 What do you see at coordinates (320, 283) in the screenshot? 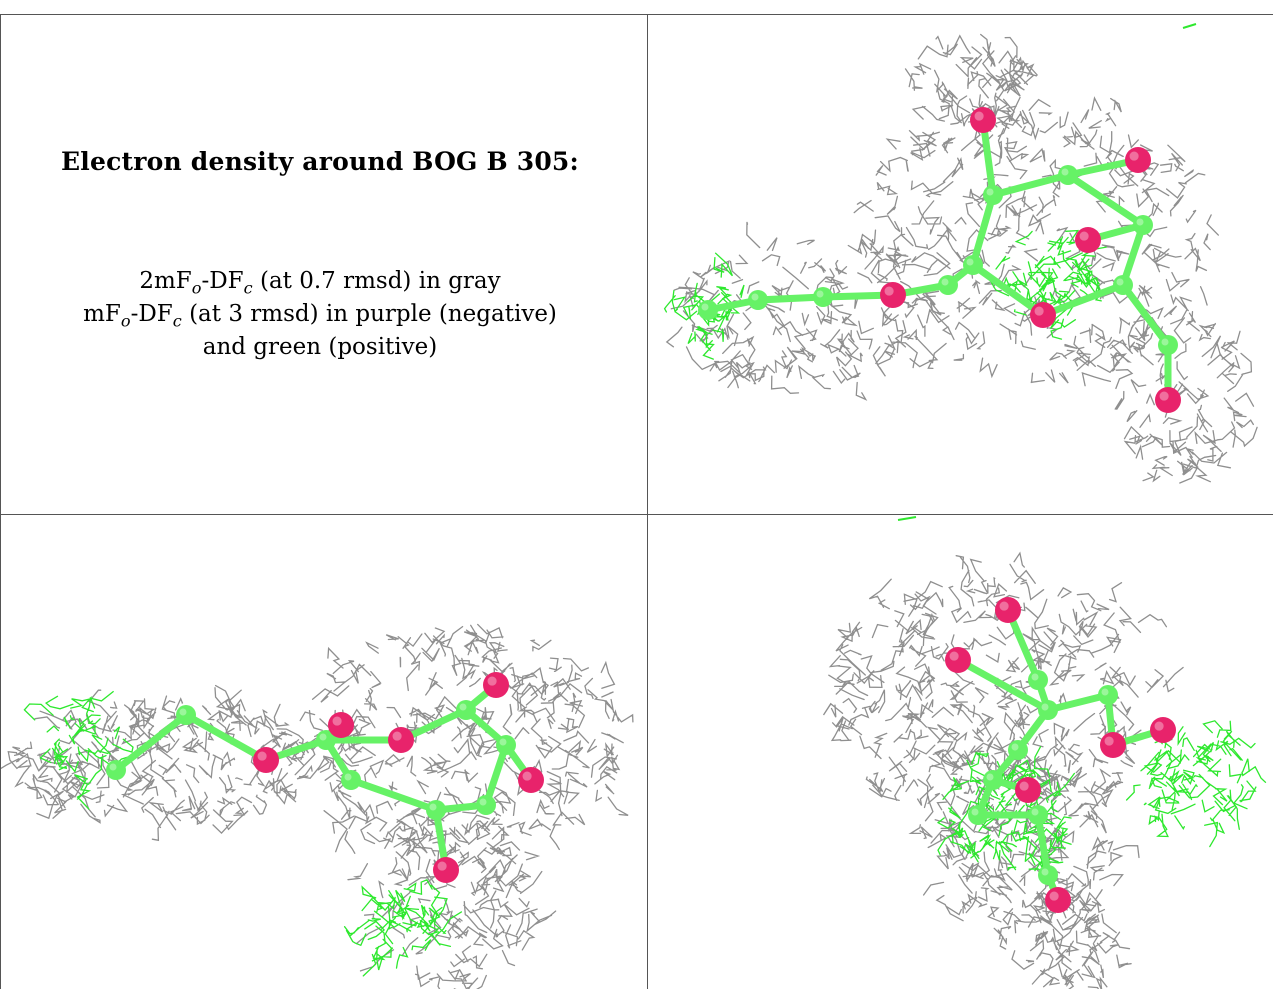
I see `caption-line-1: 2mFo-DFc (at 0.7 rmsd) in gray` at bounding box center [320, 283].